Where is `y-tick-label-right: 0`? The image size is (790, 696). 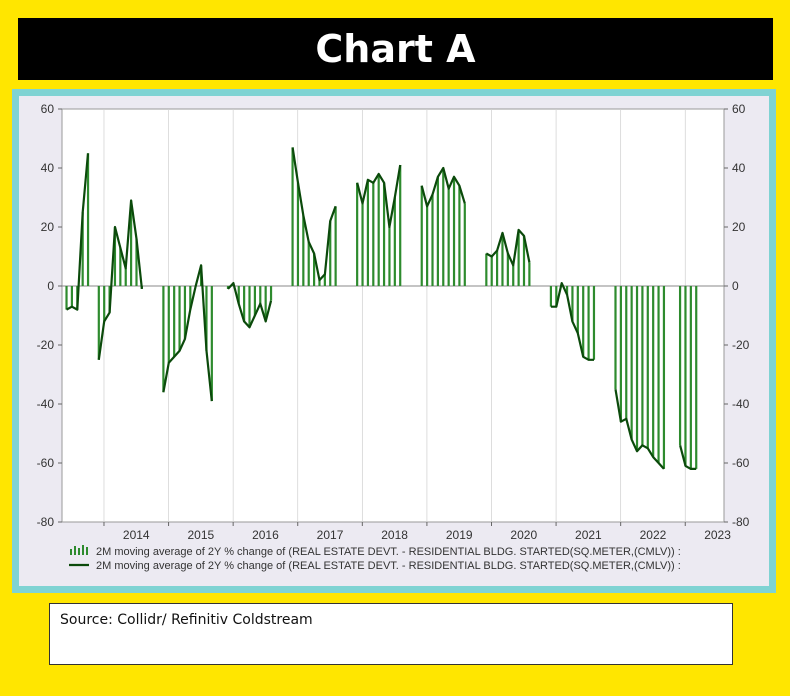 y-tick-label-right: 0 is located at coordinates (735, 286).